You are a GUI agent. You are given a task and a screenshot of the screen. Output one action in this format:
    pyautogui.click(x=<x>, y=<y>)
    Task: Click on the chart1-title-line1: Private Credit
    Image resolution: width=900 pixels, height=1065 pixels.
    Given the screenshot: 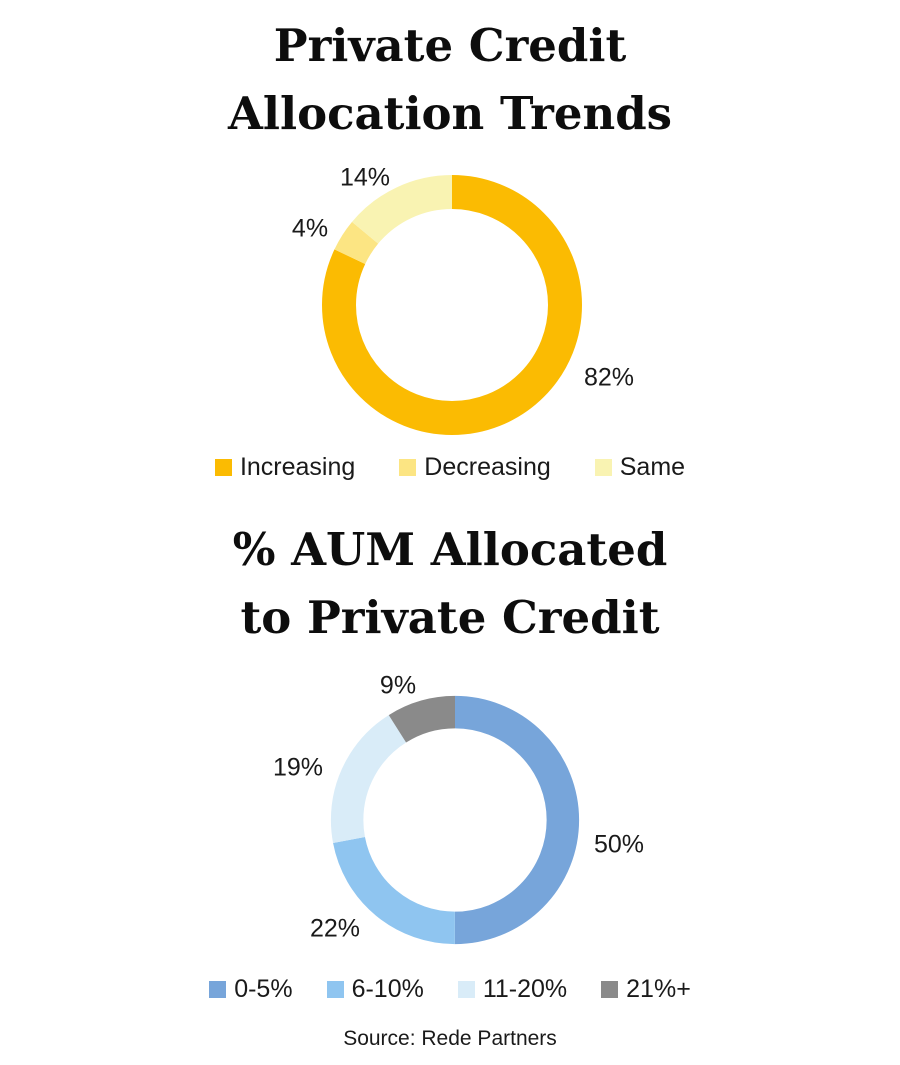 What is the action you would take?
    pyautogui.click(x=450, y=45)
    